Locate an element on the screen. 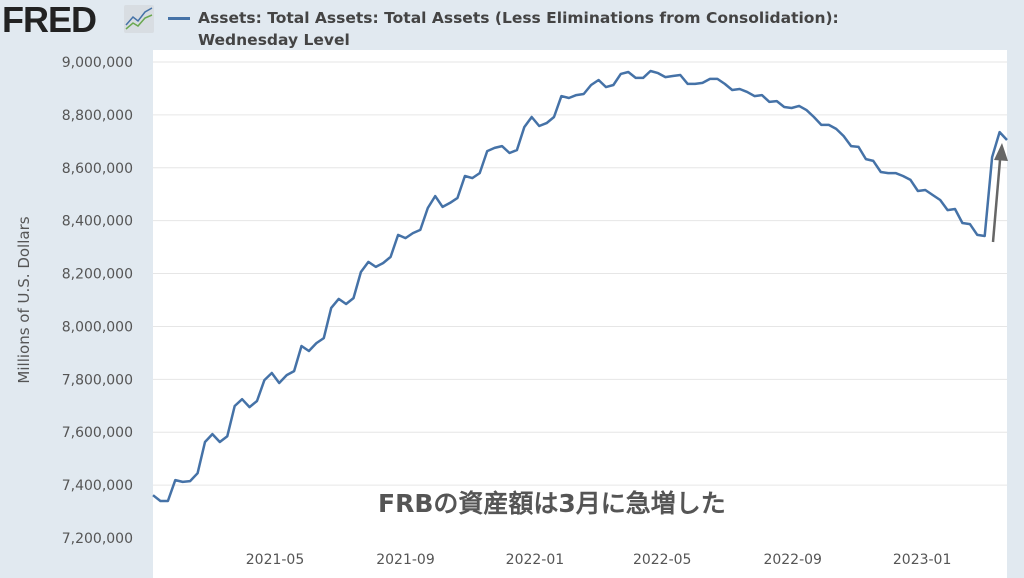  y-tick-label: 8,200,000 is located at coordinates (97, 275).